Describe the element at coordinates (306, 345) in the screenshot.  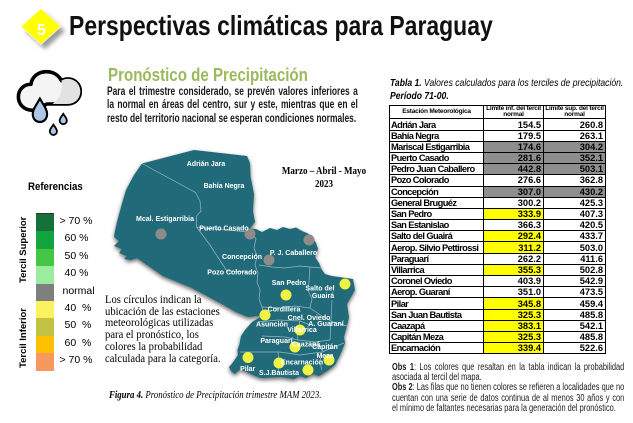
I see `svg-text: Caazapá` at that location.